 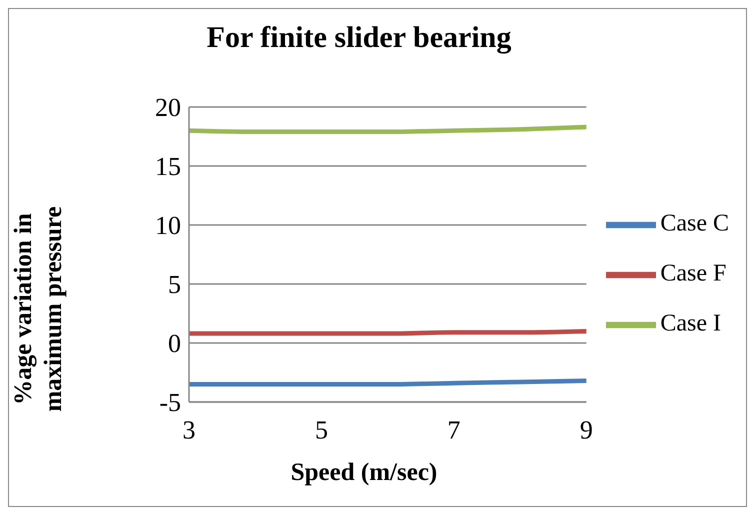 I want to click on x-tick-label: 5, so click(x=321, y=429).